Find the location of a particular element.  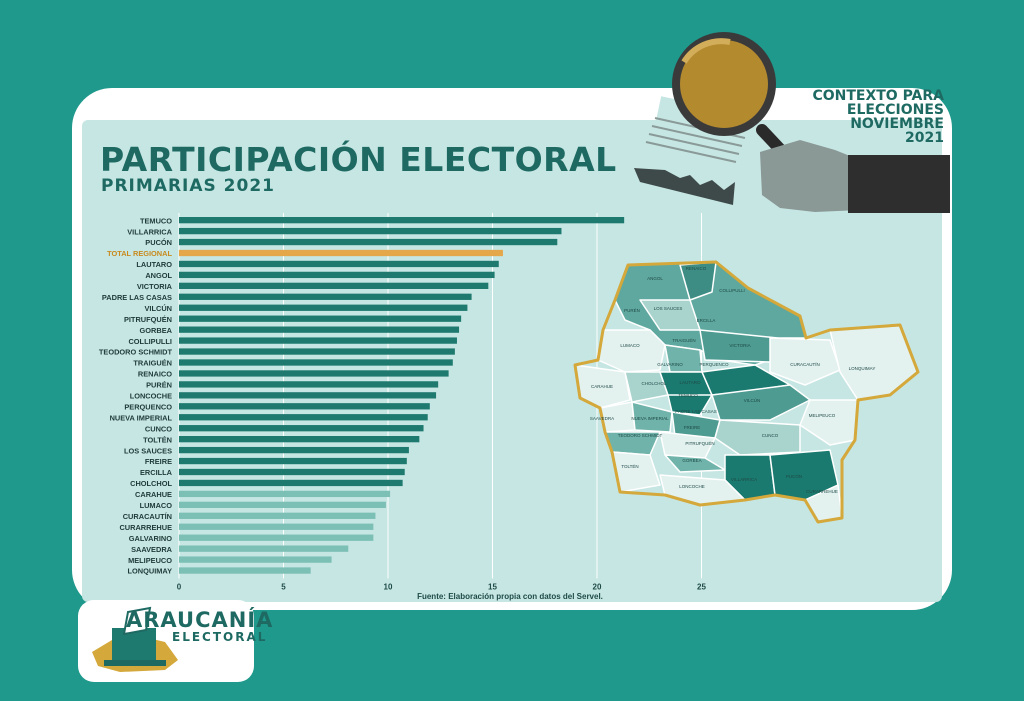

map-region-curacautin is located at coordinates (805, 361).